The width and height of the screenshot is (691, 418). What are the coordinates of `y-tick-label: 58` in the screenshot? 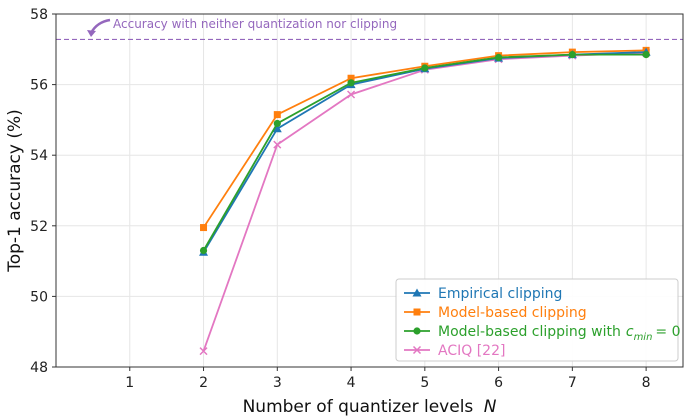 It's located at (39, 15).